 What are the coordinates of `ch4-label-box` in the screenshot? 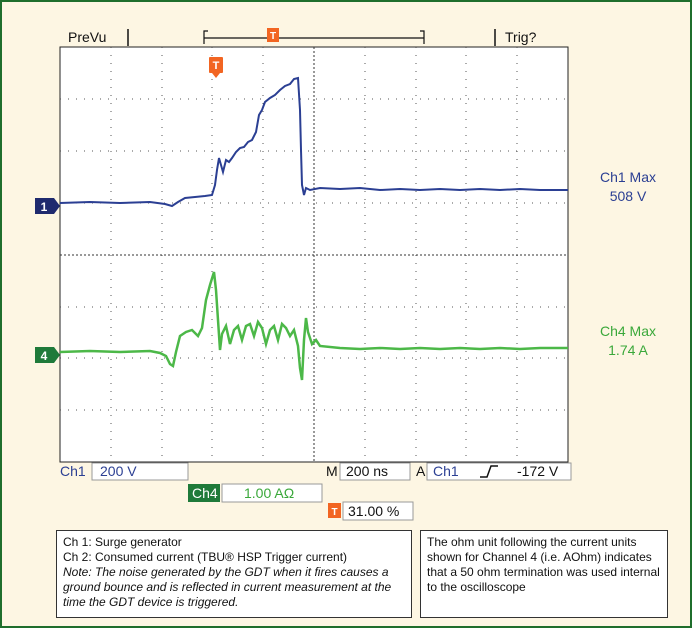 It's located at (204, 493).